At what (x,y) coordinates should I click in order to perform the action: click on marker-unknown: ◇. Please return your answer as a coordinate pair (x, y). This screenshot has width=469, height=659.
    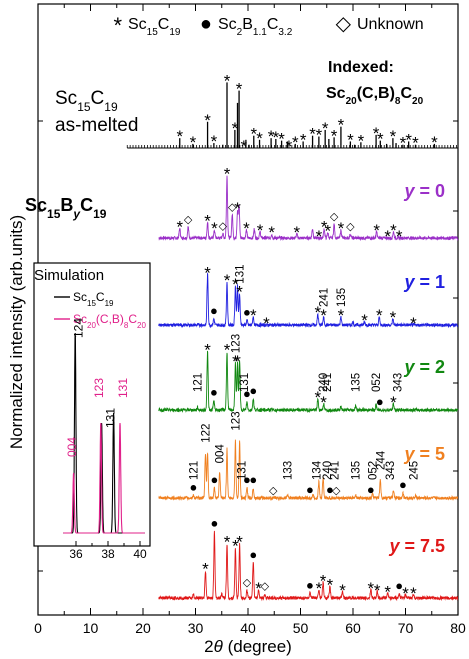
    Looking at the image, I should click on (232, 208).